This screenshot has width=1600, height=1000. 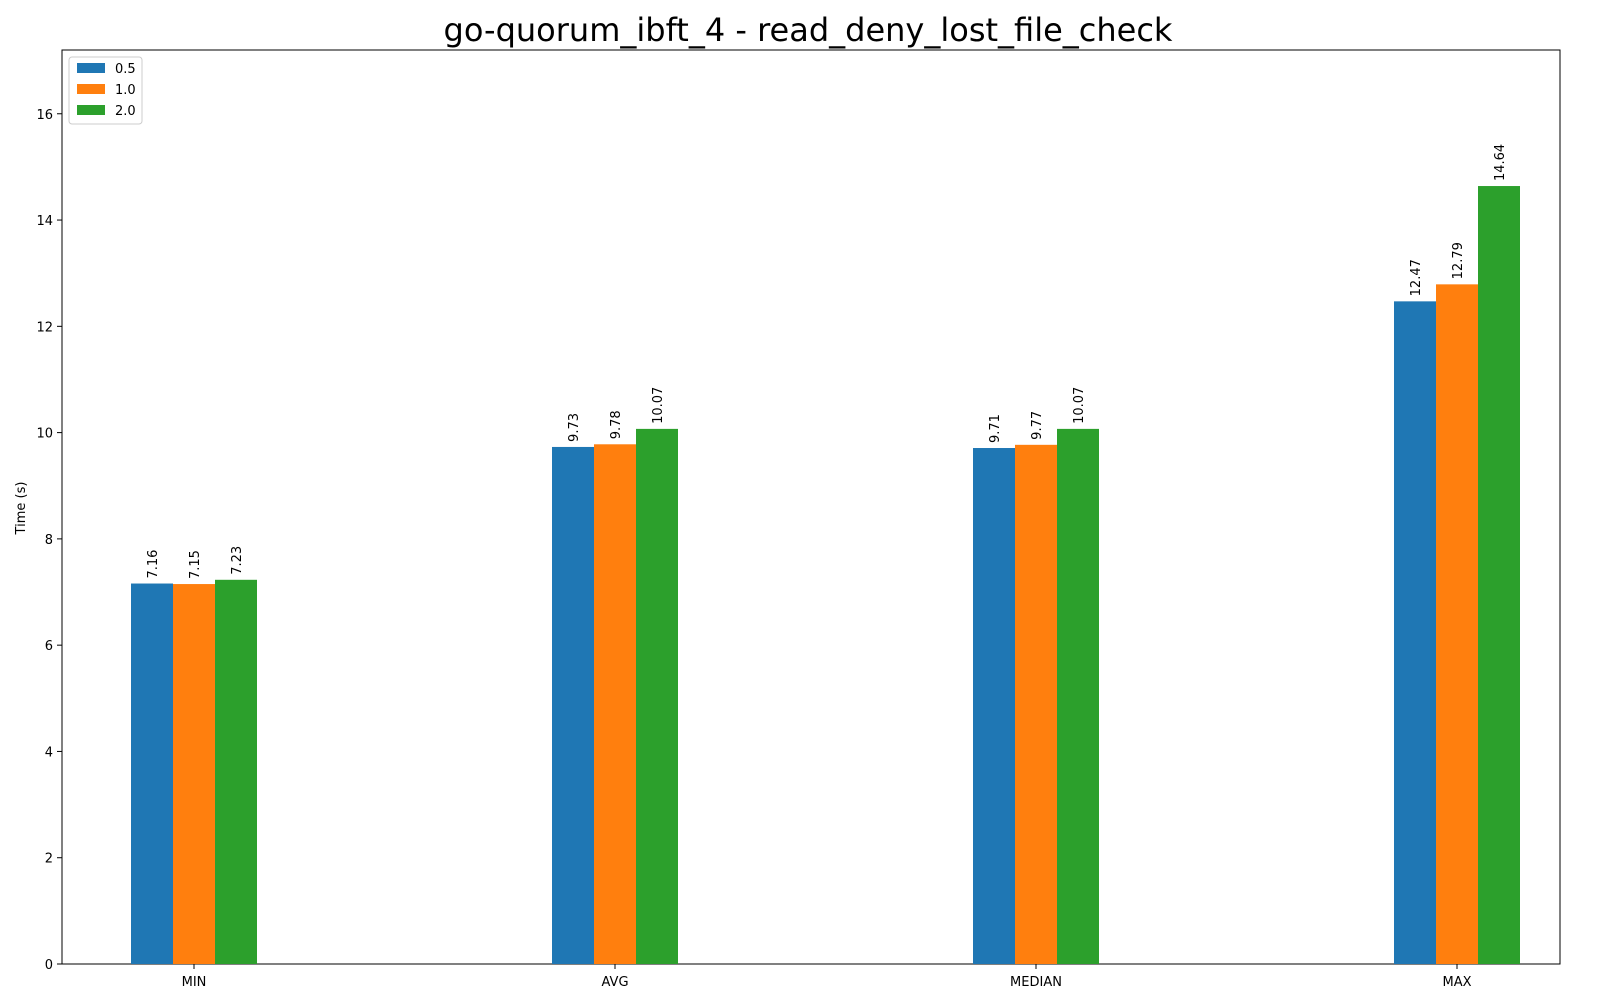 What do you see at coordinates (614, 982) in the screenshot?
I see `x-tick-label: AVG` at bounding box center [614, 982].